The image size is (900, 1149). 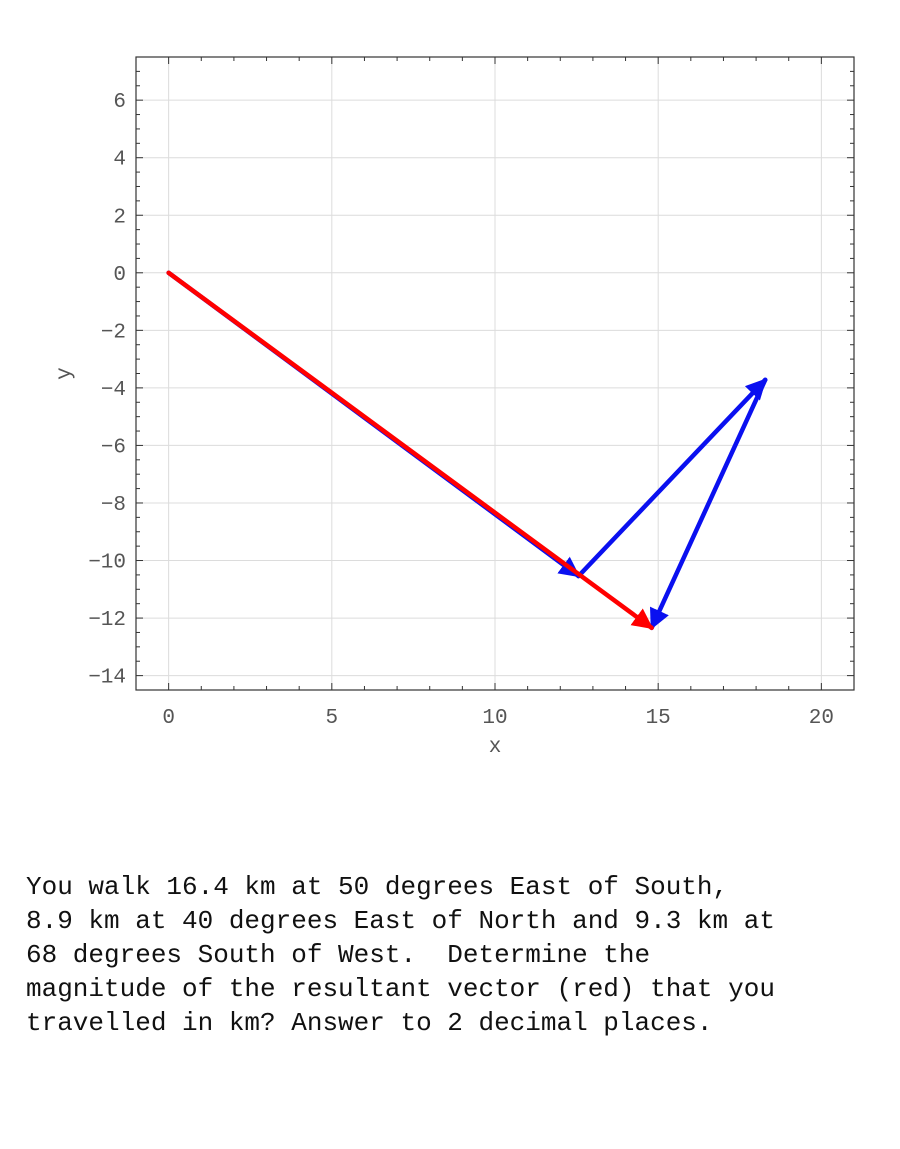 What do you see at coordinates (113, 332) in the screenshot?
I see `y-tick-label: −2` at bounding box center [113, 332].